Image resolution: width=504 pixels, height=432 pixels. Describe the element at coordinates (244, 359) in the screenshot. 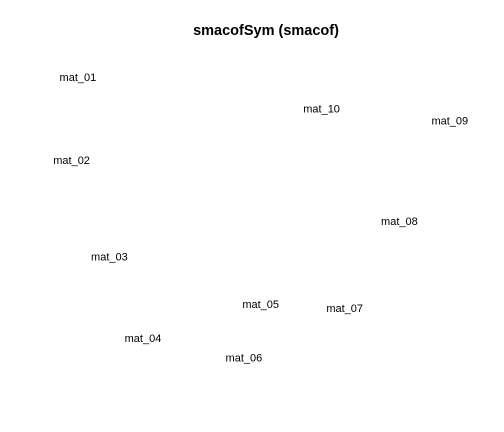

I see `point-label-mat-06: mat_06` at that location.